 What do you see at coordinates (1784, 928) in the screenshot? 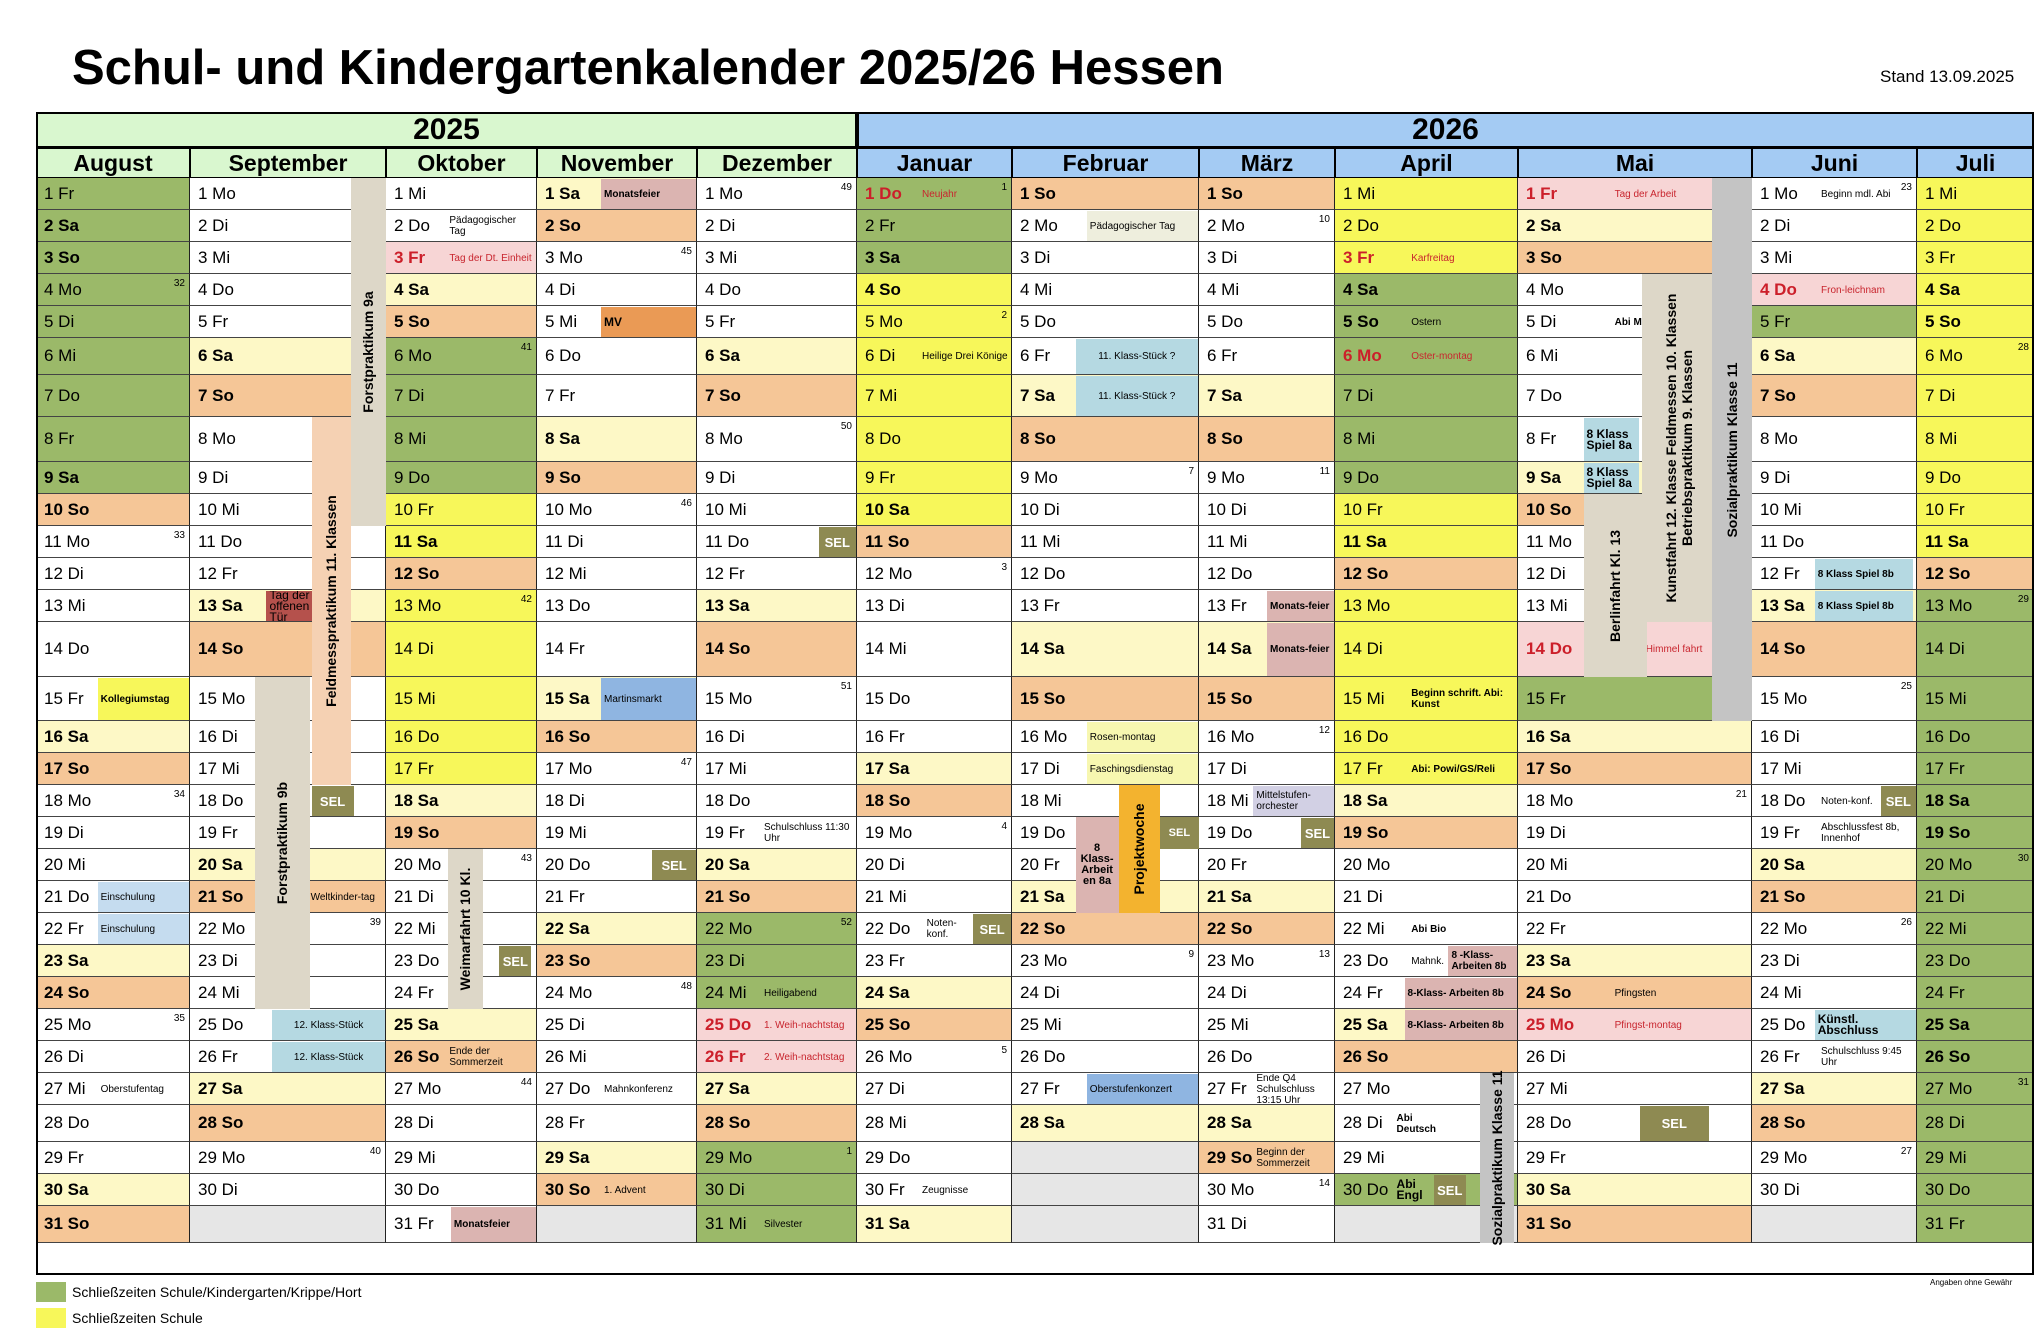
I see `day-label: 22 Mo` at bounding box center [1784, 928].